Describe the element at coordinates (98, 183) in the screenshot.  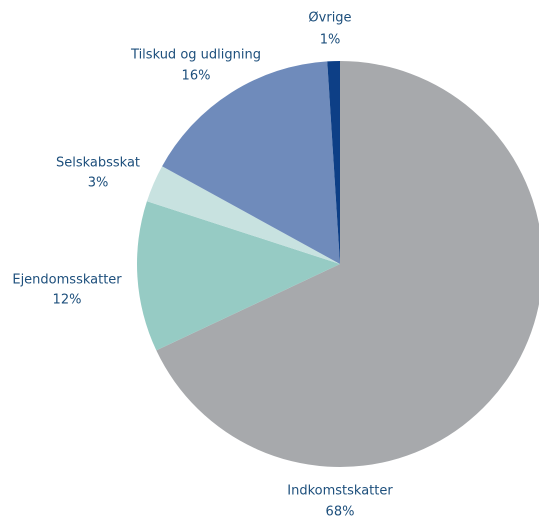
I see `slice-value-label: 3%` at that location.